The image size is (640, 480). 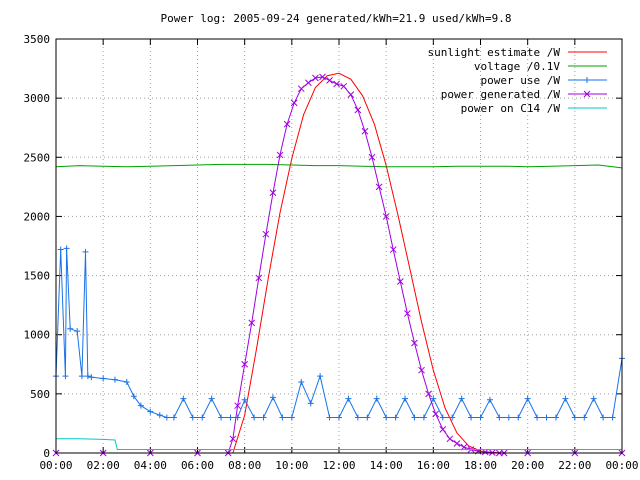 What do you see at coordinates (291, 465) in the screenshot?
I see `x-tick-label: 10:00` at bounding box center [291, 465].